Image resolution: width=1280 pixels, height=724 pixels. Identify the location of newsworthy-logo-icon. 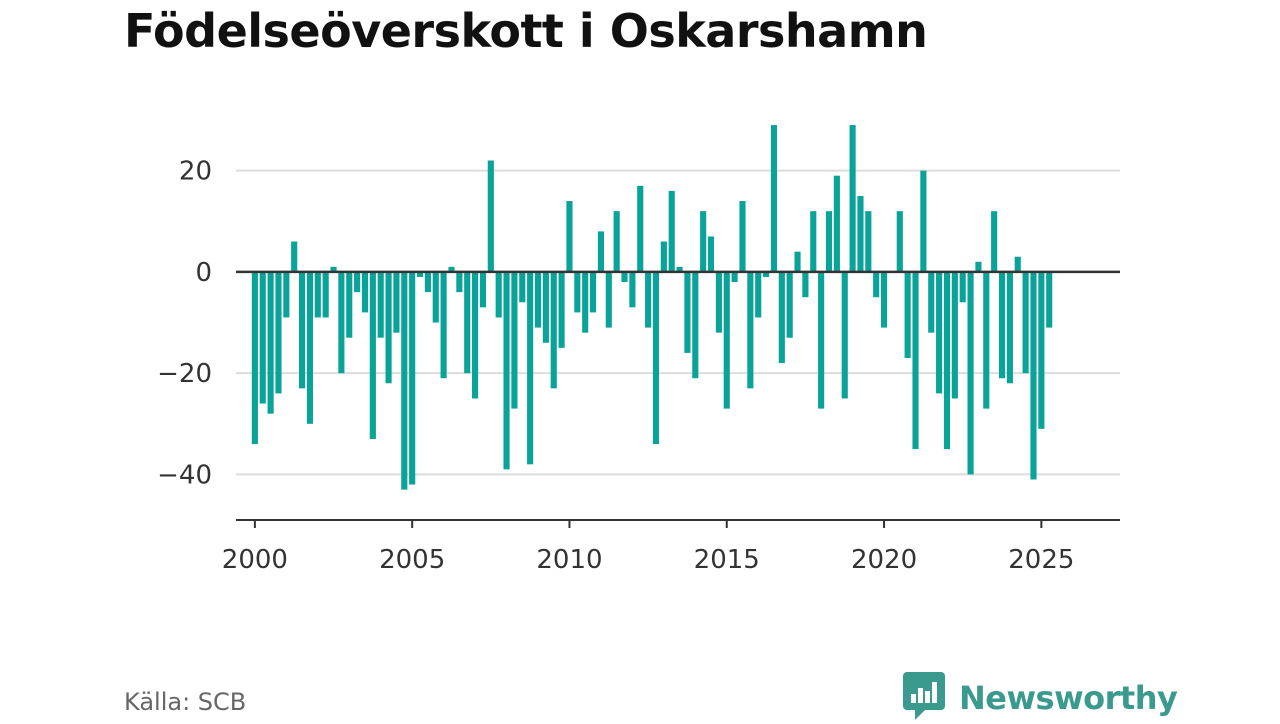
(924, 698).